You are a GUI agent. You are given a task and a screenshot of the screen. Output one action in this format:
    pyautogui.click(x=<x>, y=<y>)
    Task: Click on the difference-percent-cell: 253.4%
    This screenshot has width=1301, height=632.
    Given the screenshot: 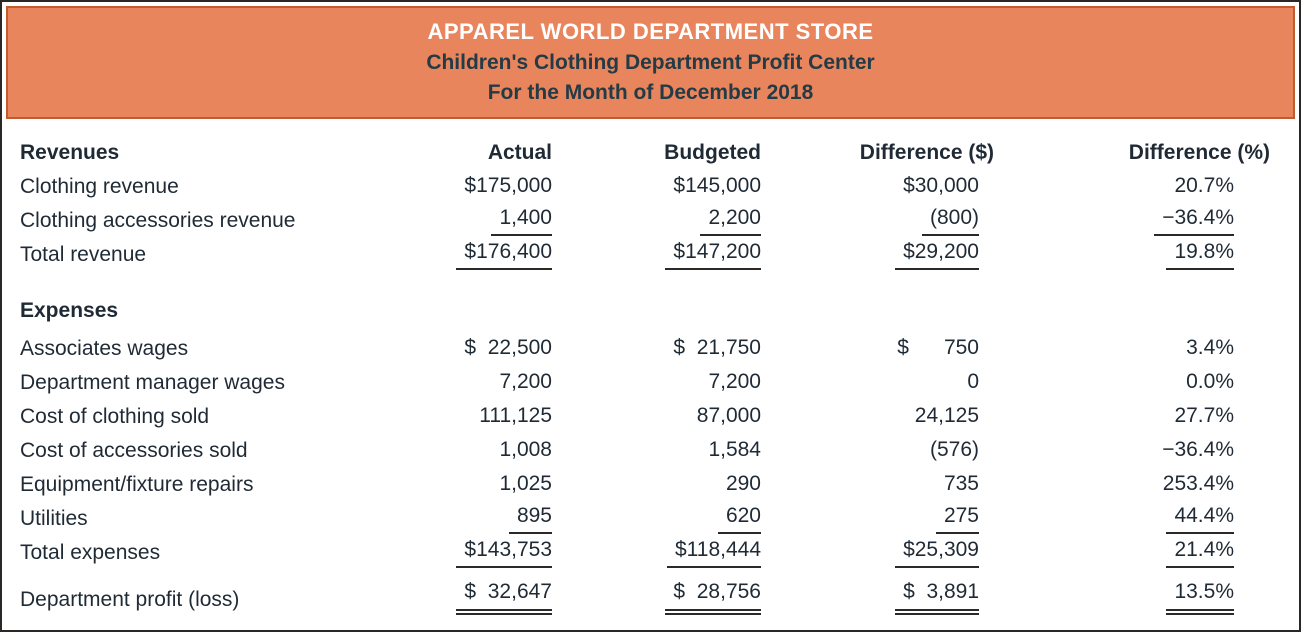 What is the action you would take?
    pyautogui.click(x=1144, y=484)
    